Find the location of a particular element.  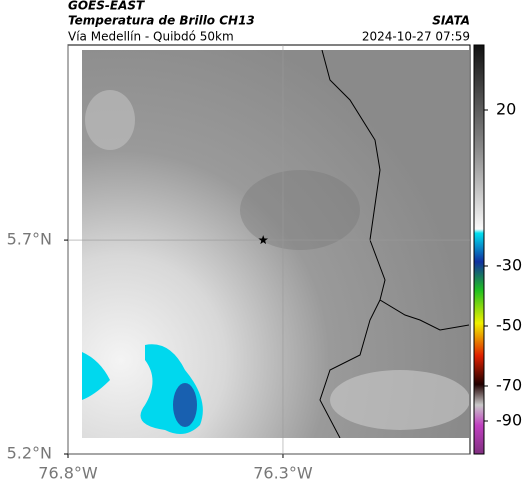

source: SIATA is located at coordinates (451, 21).